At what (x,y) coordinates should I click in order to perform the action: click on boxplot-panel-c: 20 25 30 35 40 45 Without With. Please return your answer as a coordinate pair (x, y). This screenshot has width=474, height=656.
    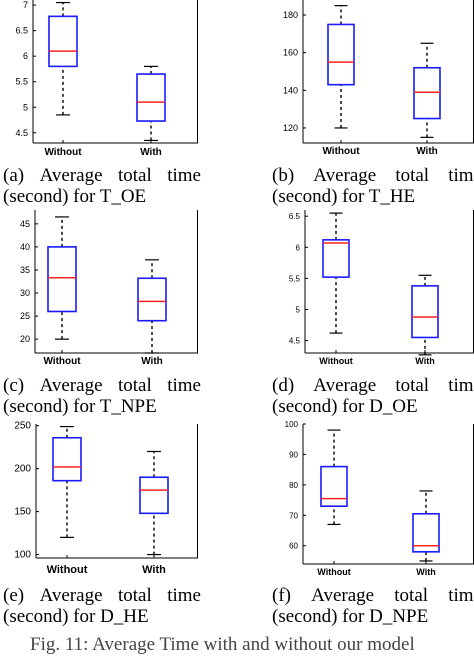
    Looking at the image, I should click on (109, 288).